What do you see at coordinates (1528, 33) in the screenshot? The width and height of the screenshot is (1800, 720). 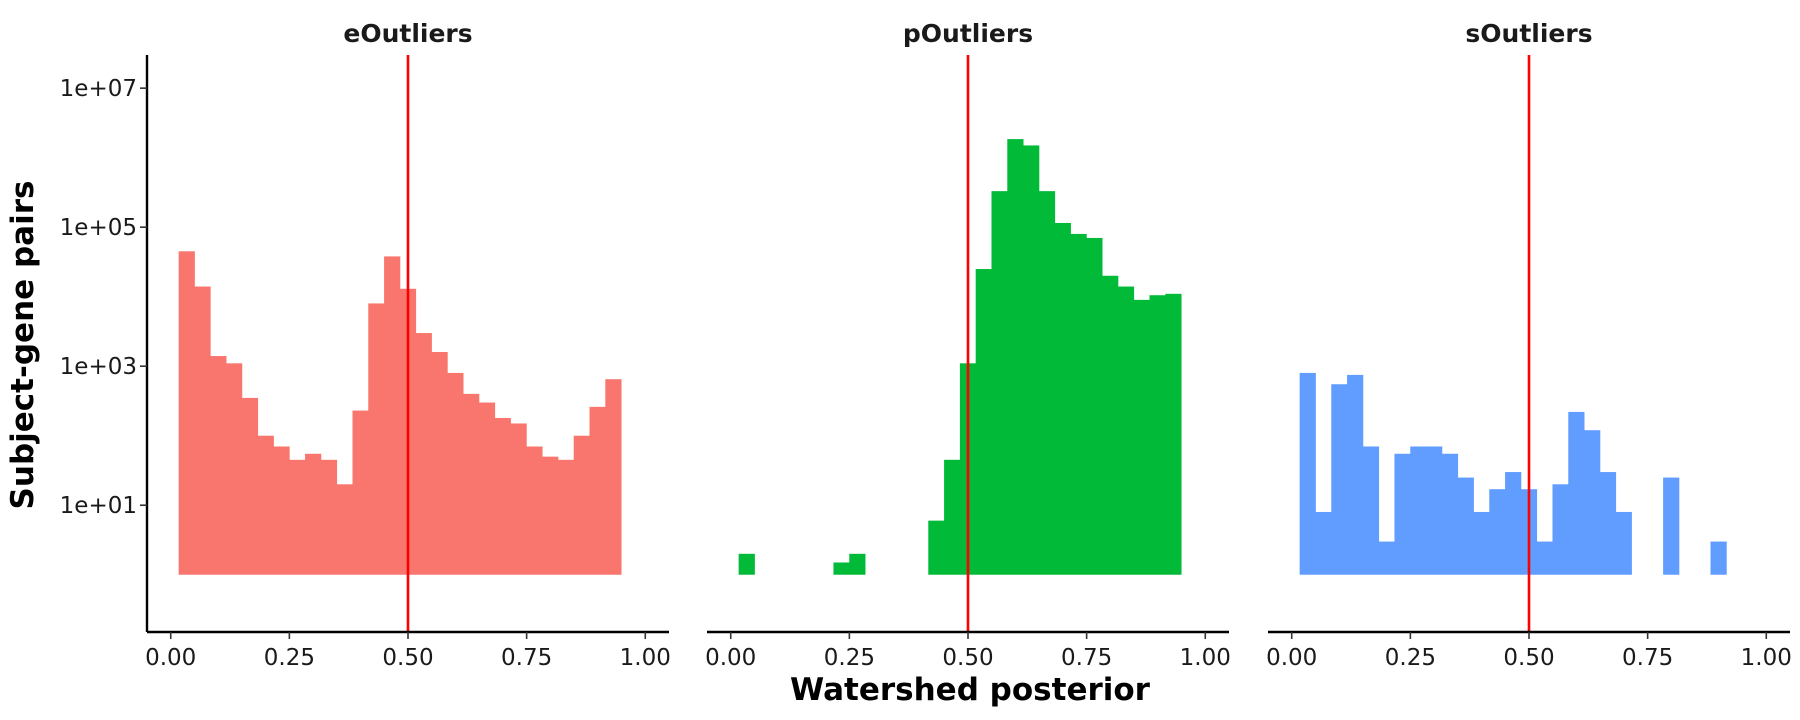 I see `panel-title: sOutliers` at bounding box center [1528, 33].